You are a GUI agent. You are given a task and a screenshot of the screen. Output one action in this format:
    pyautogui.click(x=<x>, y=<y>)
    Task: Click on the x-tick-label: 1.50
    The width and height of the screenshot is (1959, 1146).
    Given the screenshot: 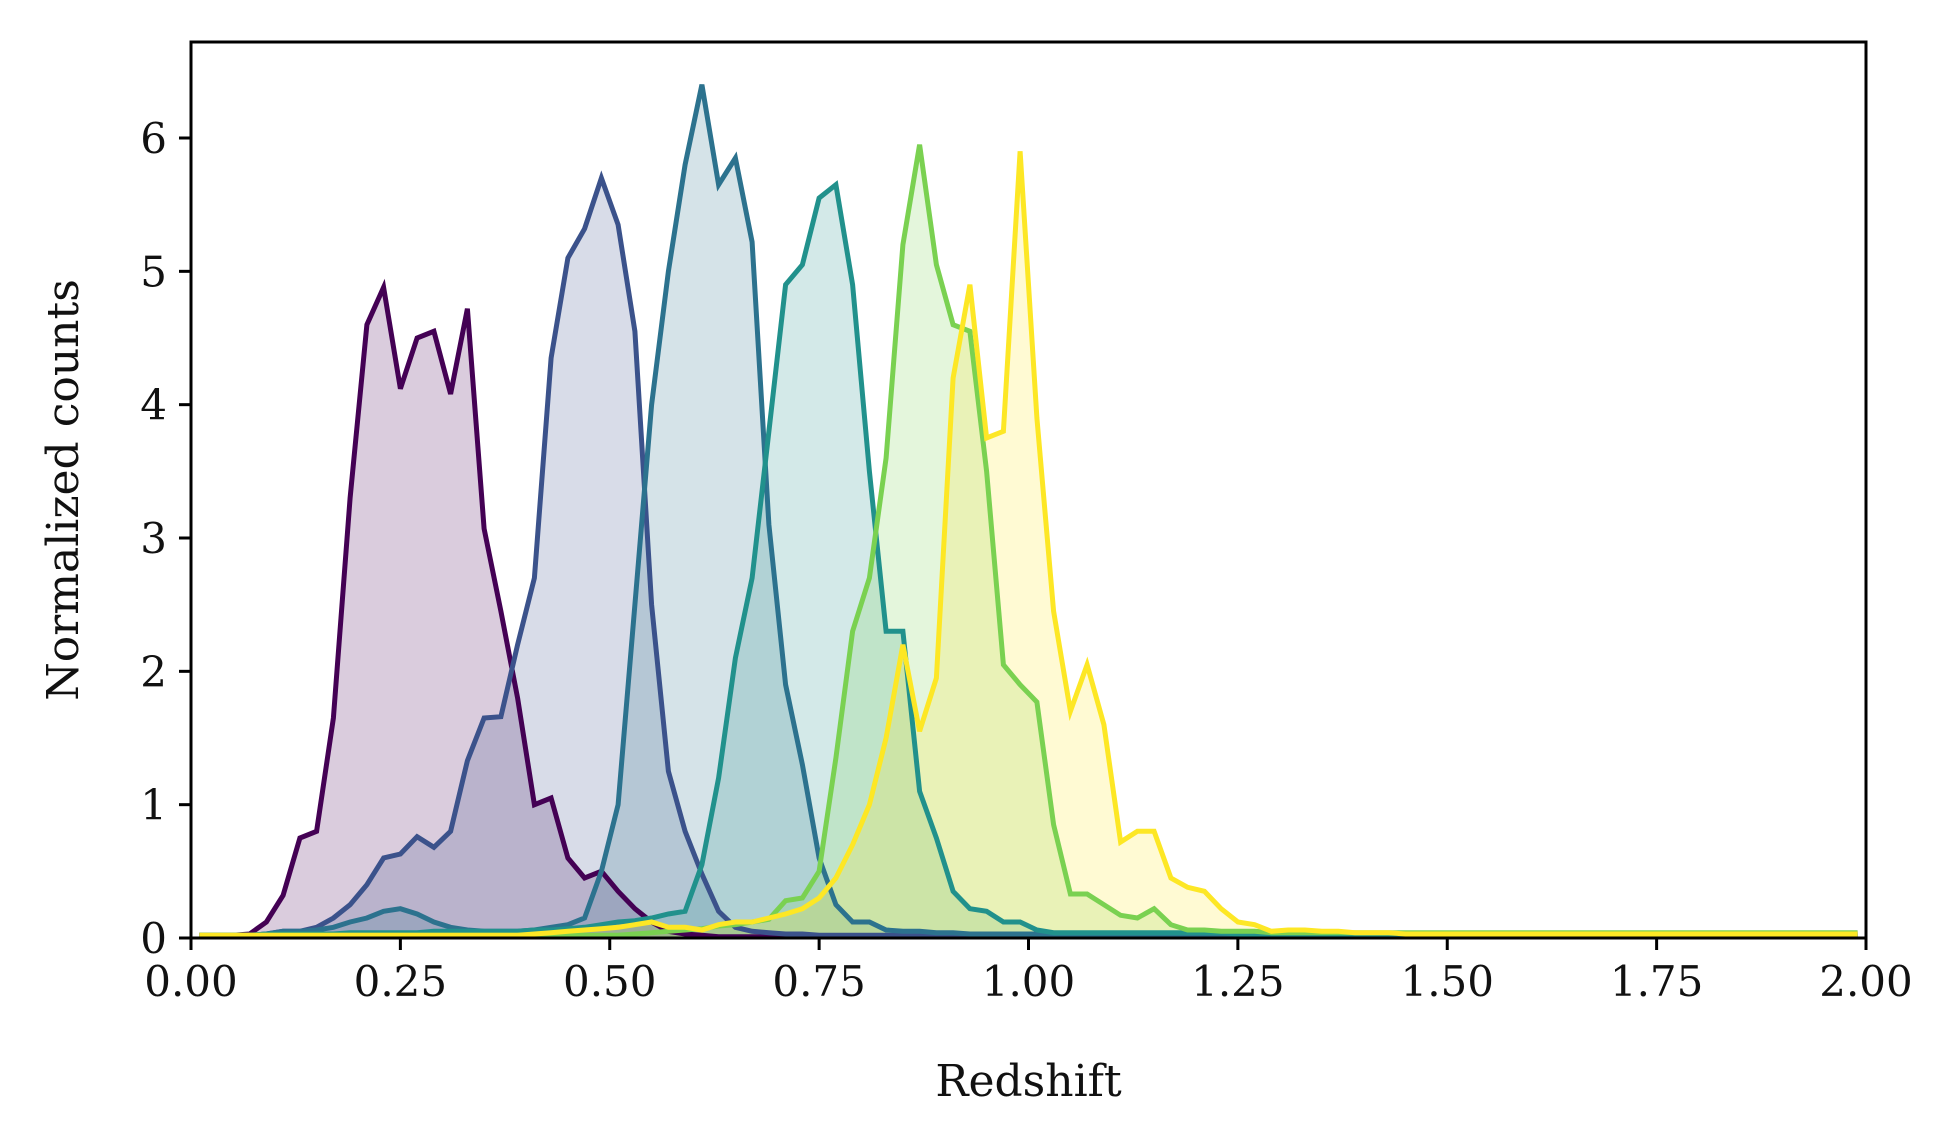 What is the action you would take?
    pyautogui.click(x=1447, y=981)
    